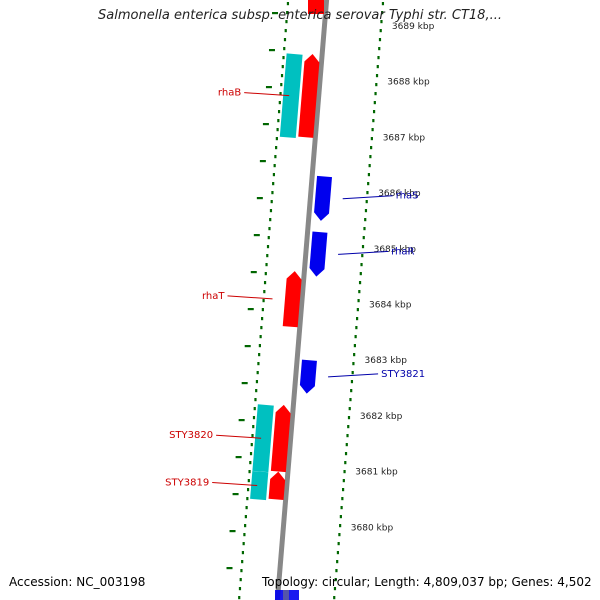 The height and width of the screenshot is (600, 600). Describe the element at coordinates (213, 296) in the screenshot. I see `gene-label-rhaT: rhaT` at that location.